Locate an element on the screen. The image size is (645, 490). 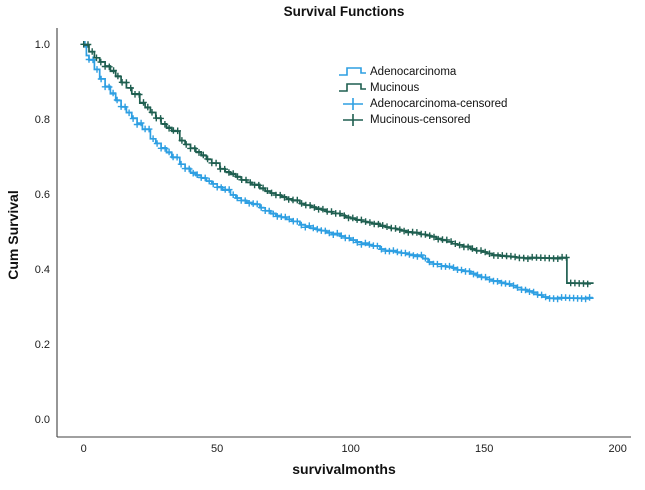
legend-item-adenocarcinoma: Adenocarcinoma is located at coordinates (422, 72).